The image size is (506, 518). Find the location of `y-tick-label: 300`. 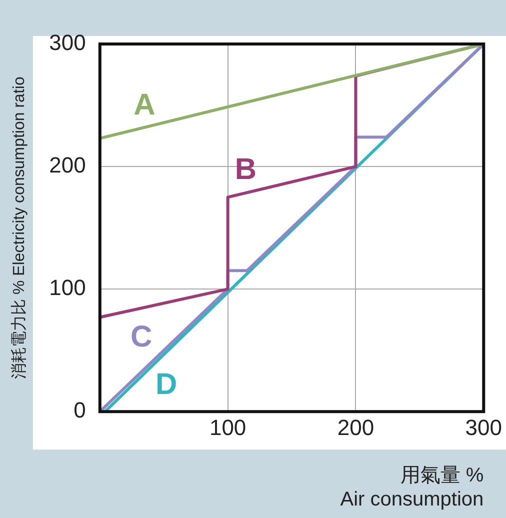

y-tick-label: 300 is located at coordinates (67, 43).